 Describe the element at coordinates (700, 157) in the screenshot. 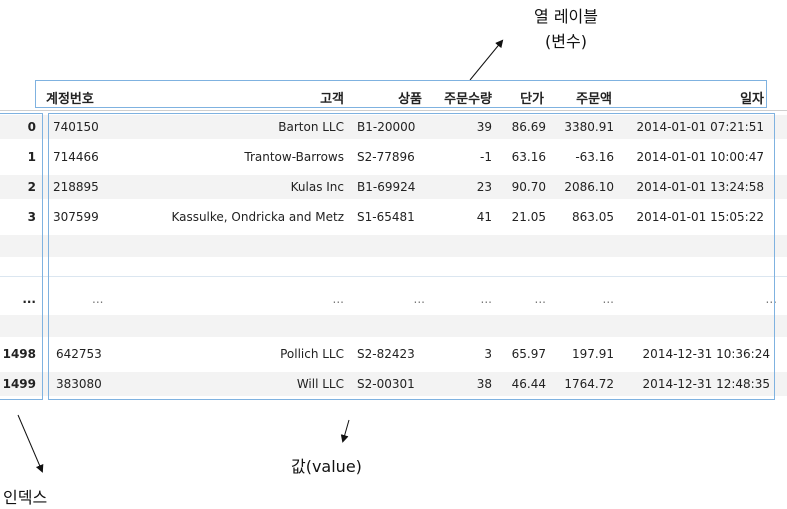

I see `cell-date: 2014-01-01 10:00:47` at that location.